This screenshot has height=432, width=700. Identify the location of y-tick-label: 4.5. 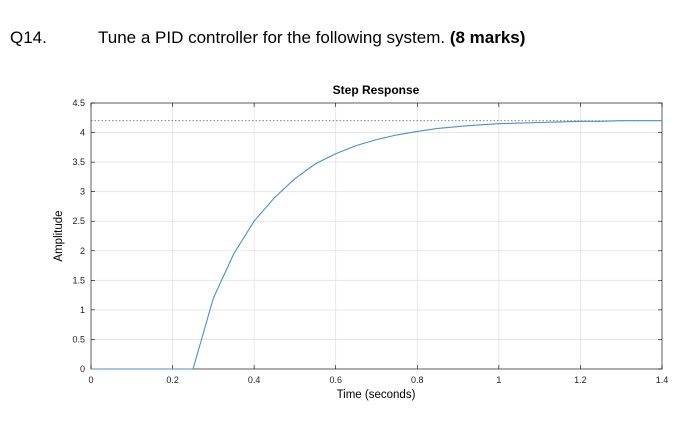
(78, 103).